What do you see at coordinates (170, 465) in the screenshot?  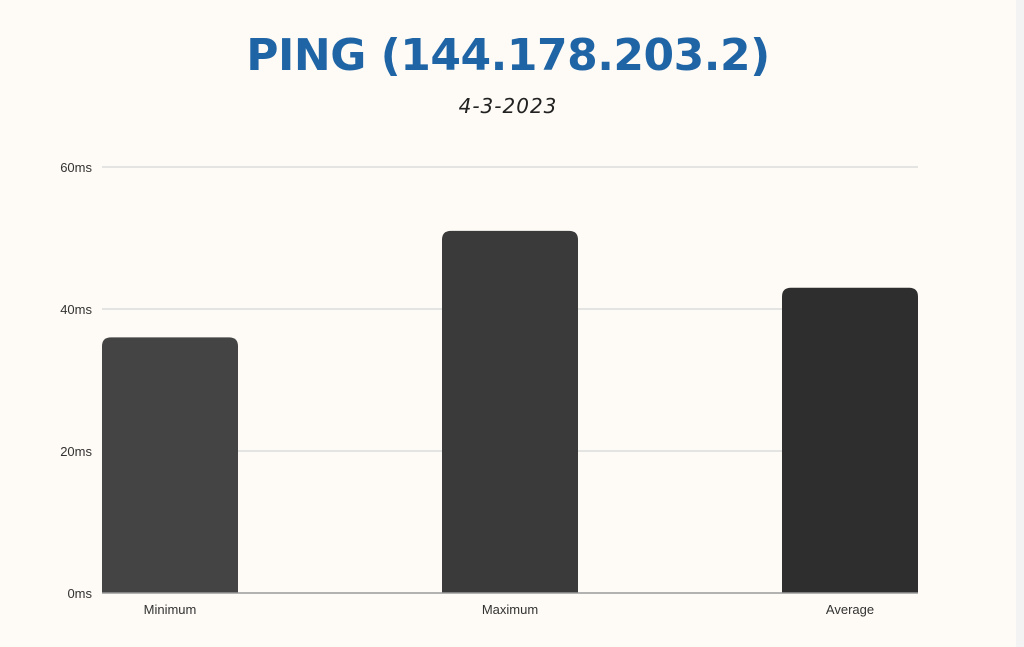 I see `bar-minimum` at bounding box center [170, 465].